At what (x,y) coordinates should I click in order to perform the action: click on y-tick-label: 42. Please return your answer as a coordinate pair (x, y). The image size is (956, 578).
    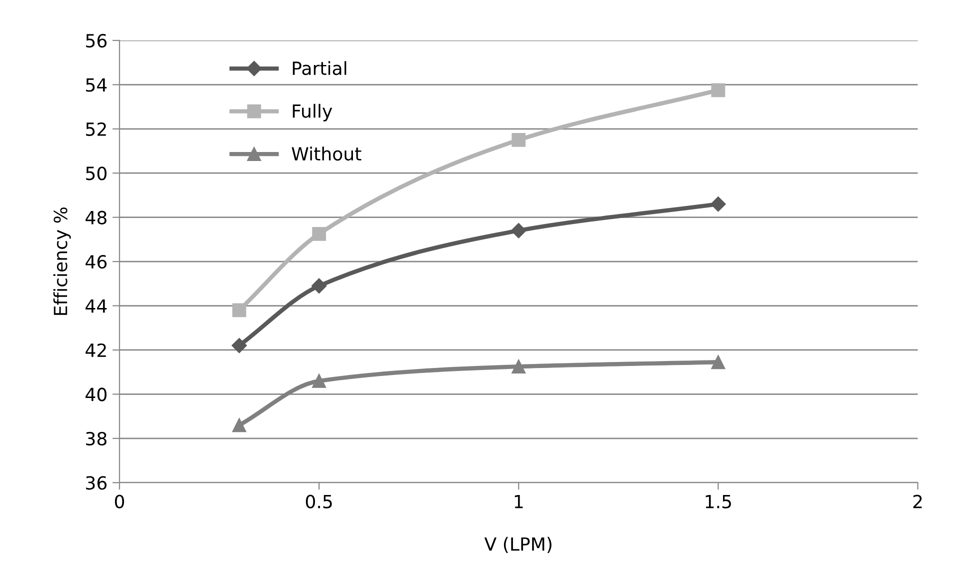
    Looking at the image, I should click on (96, 350).